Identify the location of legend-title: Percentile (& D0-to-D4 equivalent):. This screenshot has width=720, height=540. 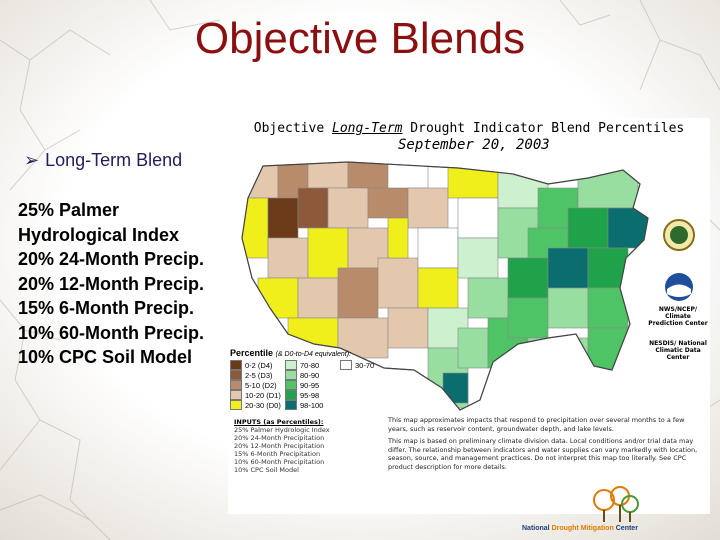
(310, 353).